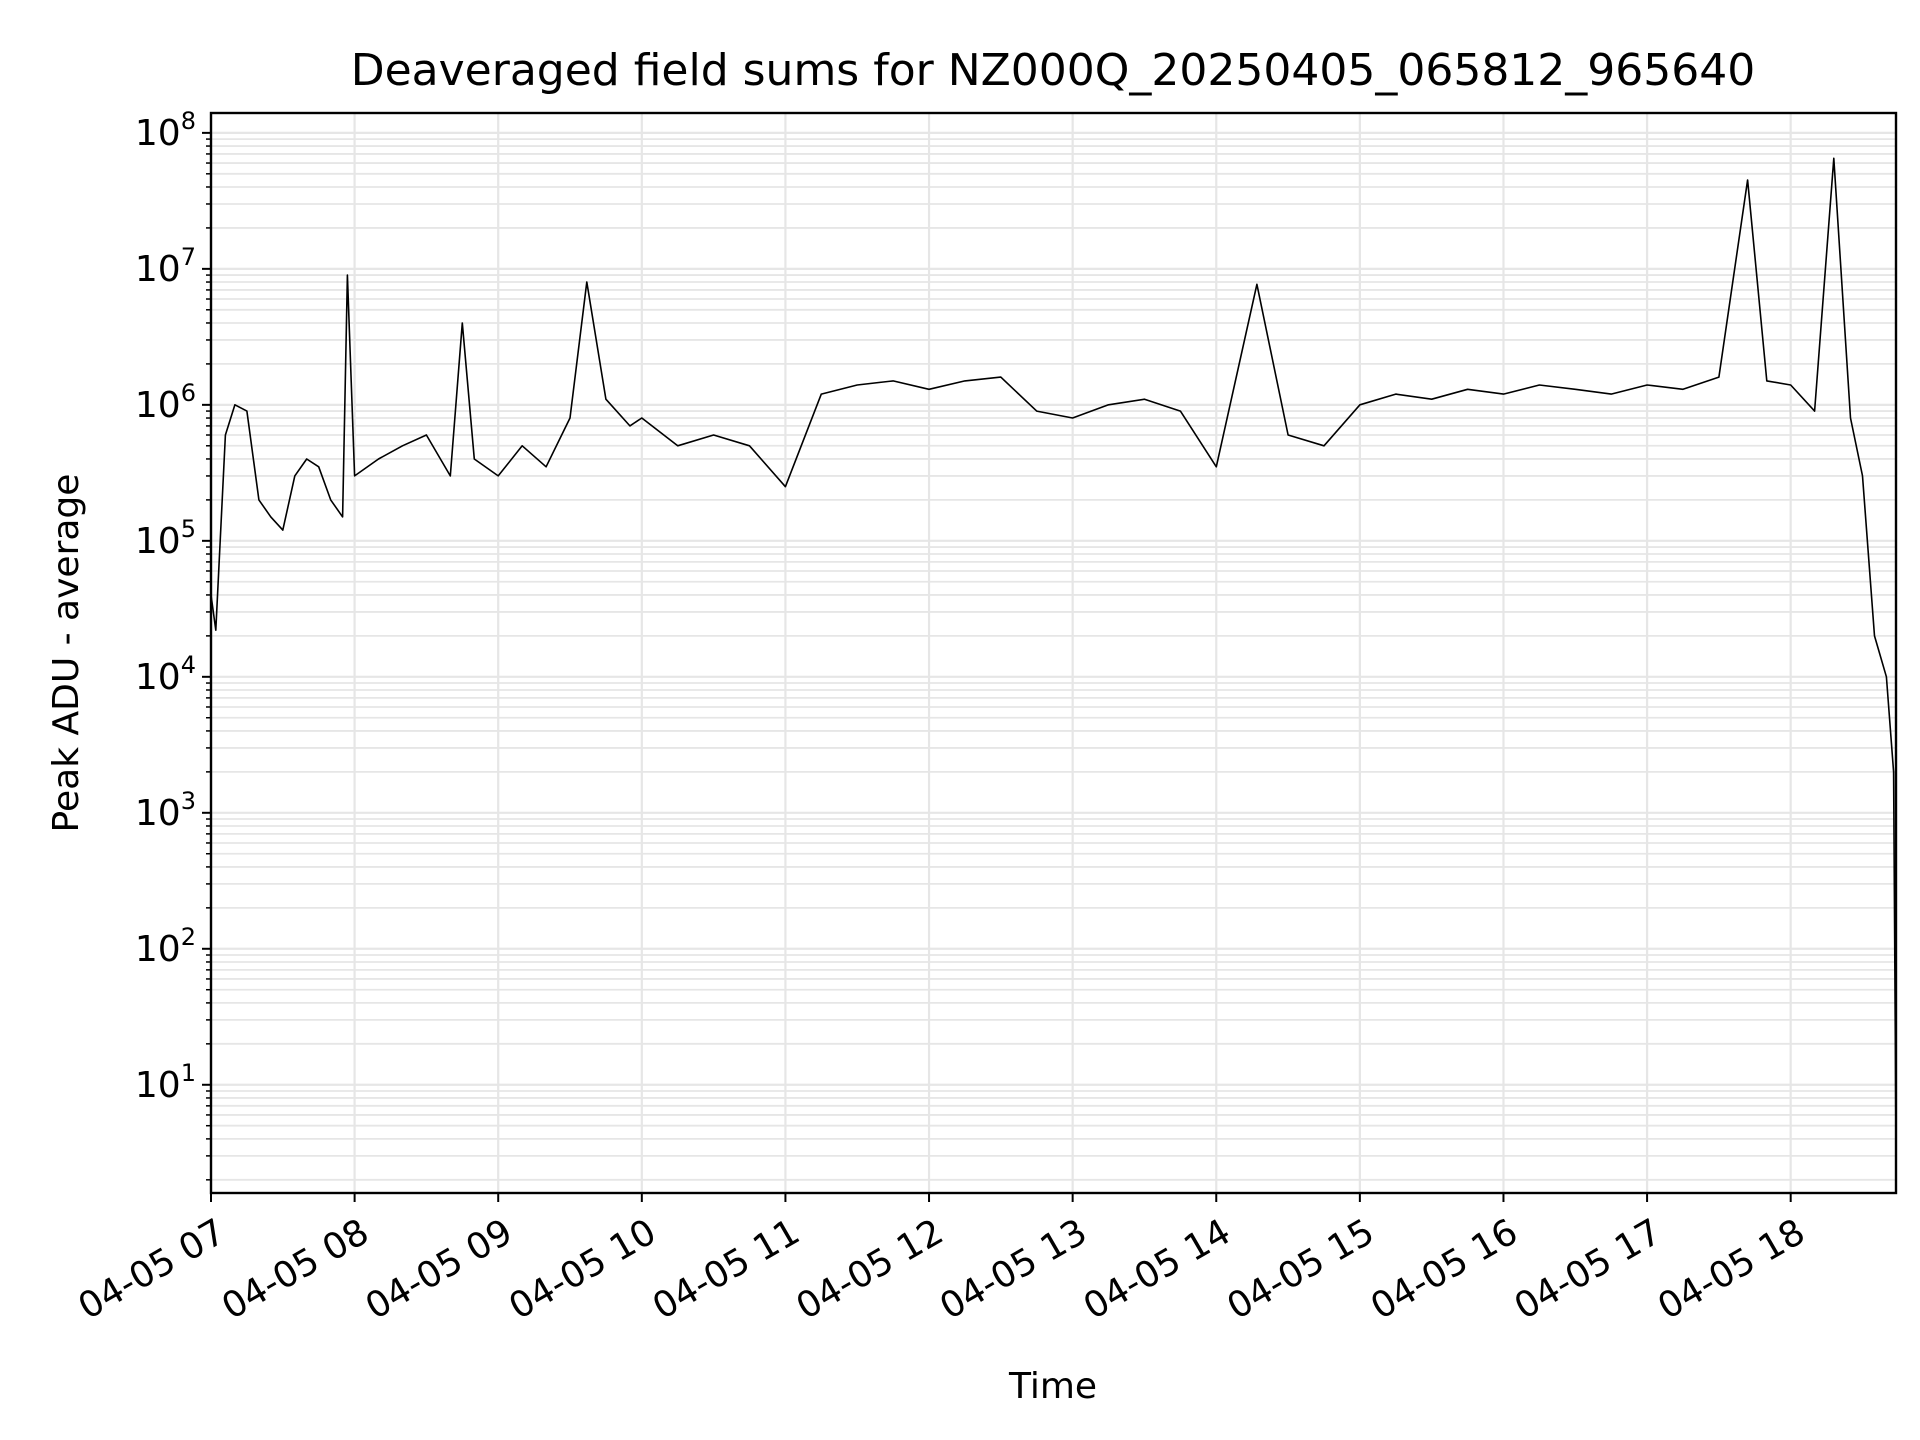 Image resolution: width=1920 pixels, height=1440 pixels. What do you see at coordinates (165, 402) in the screenshot?
I see `y-tick-label: 10⁶` at bounding box center [165, 402].